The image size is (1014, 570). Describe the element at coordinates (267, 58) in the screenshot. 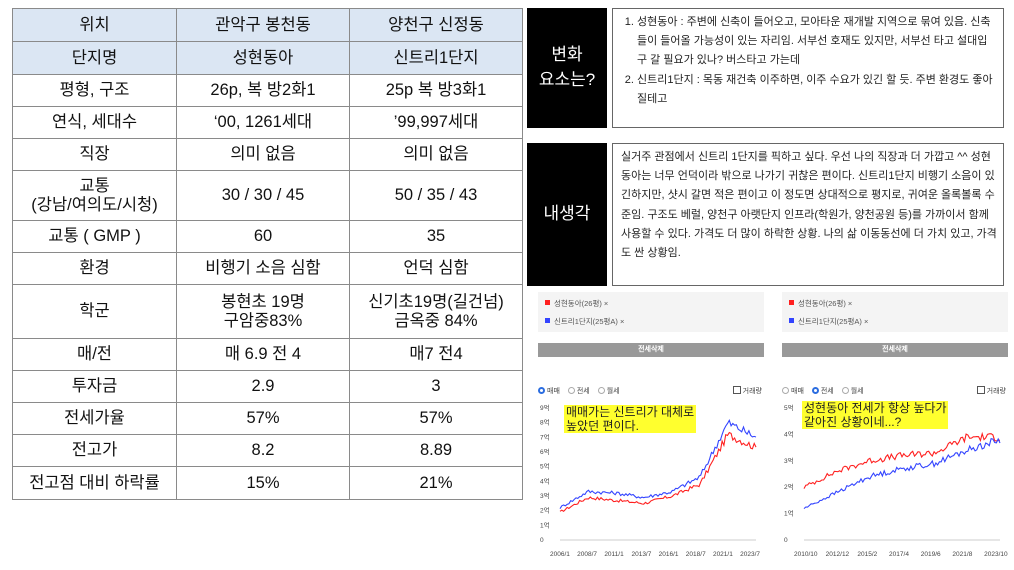

I see `table-name-row: 단지명 성현동아 신트리1단지` at that location.